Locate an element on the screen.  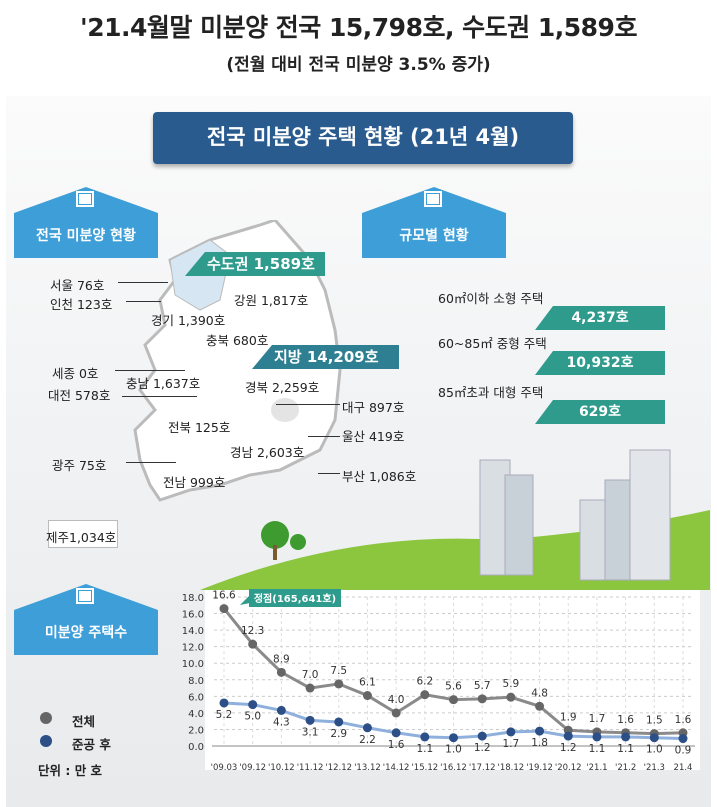
data-label-completed: 5.2 is located at coordinates (224, 715).